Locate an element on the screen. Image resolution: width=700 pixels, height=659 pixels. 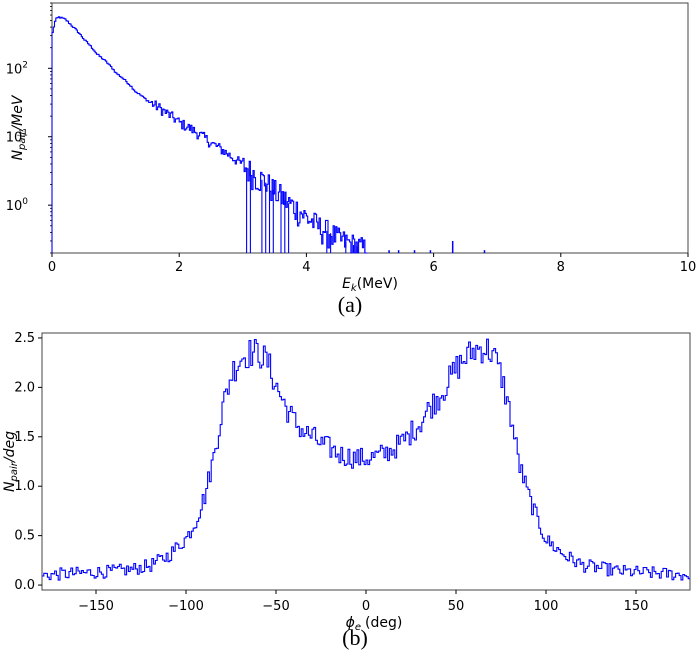
y-tick-label-b: 2.0 is located at coordinates (24, 387).